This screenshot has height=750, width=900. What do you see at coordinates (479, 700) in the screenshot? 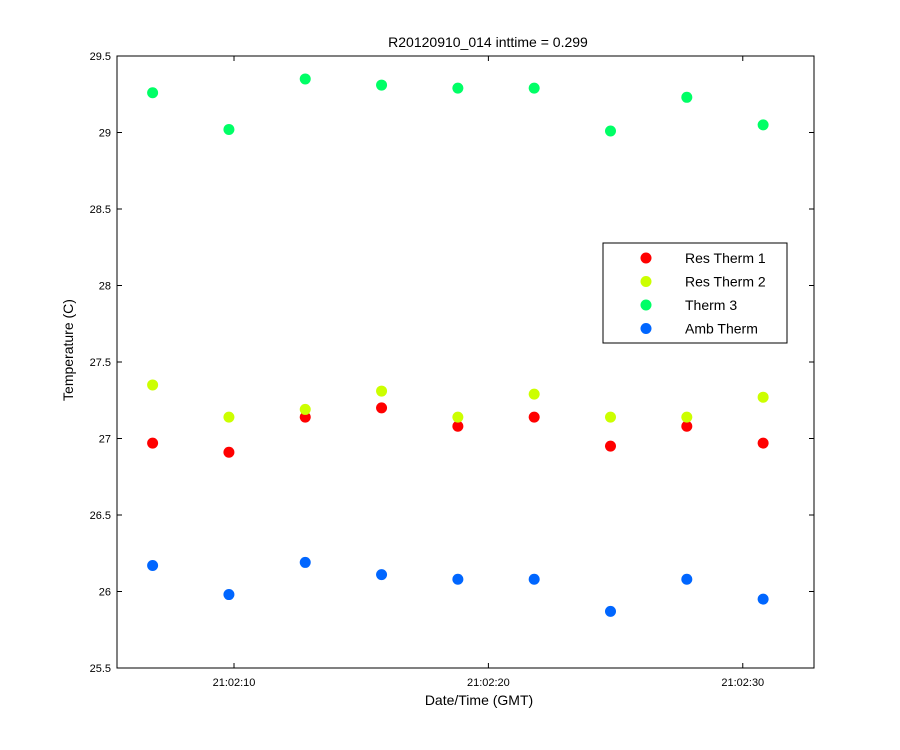
I see `x-axis-title: Date/Time (GMT)` at bounding box center [479, 700].